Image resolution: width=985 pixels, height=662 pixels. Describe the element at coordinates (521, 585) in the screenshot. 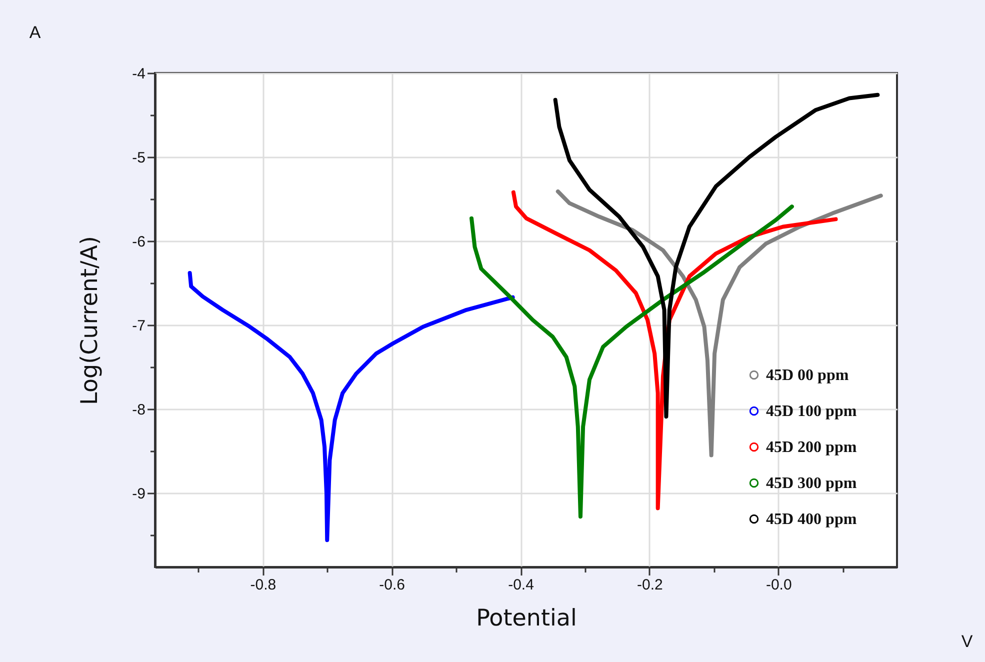

I see `x-tick-label: -0.4` at that location.